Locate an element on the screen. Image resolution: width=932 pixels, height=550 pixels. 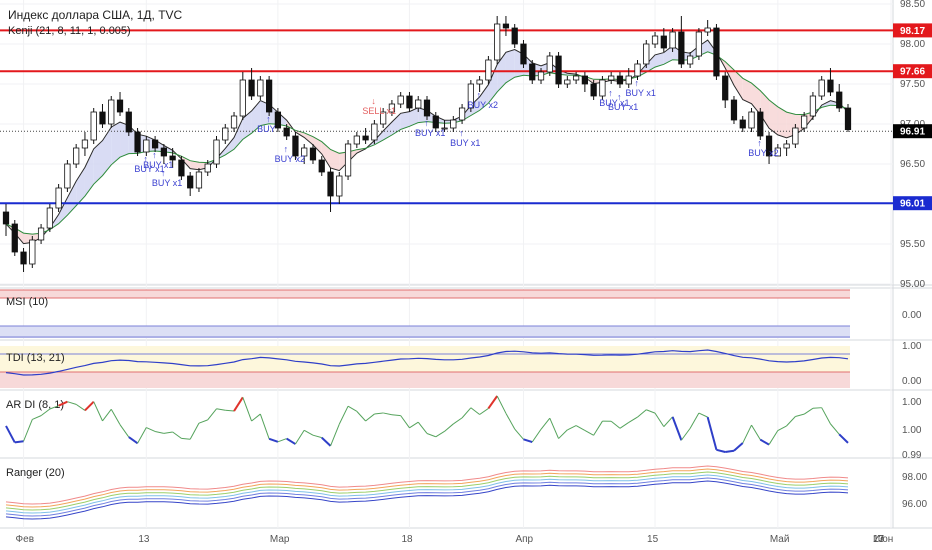
ranger-band-line is located at coordinates (427, 500).